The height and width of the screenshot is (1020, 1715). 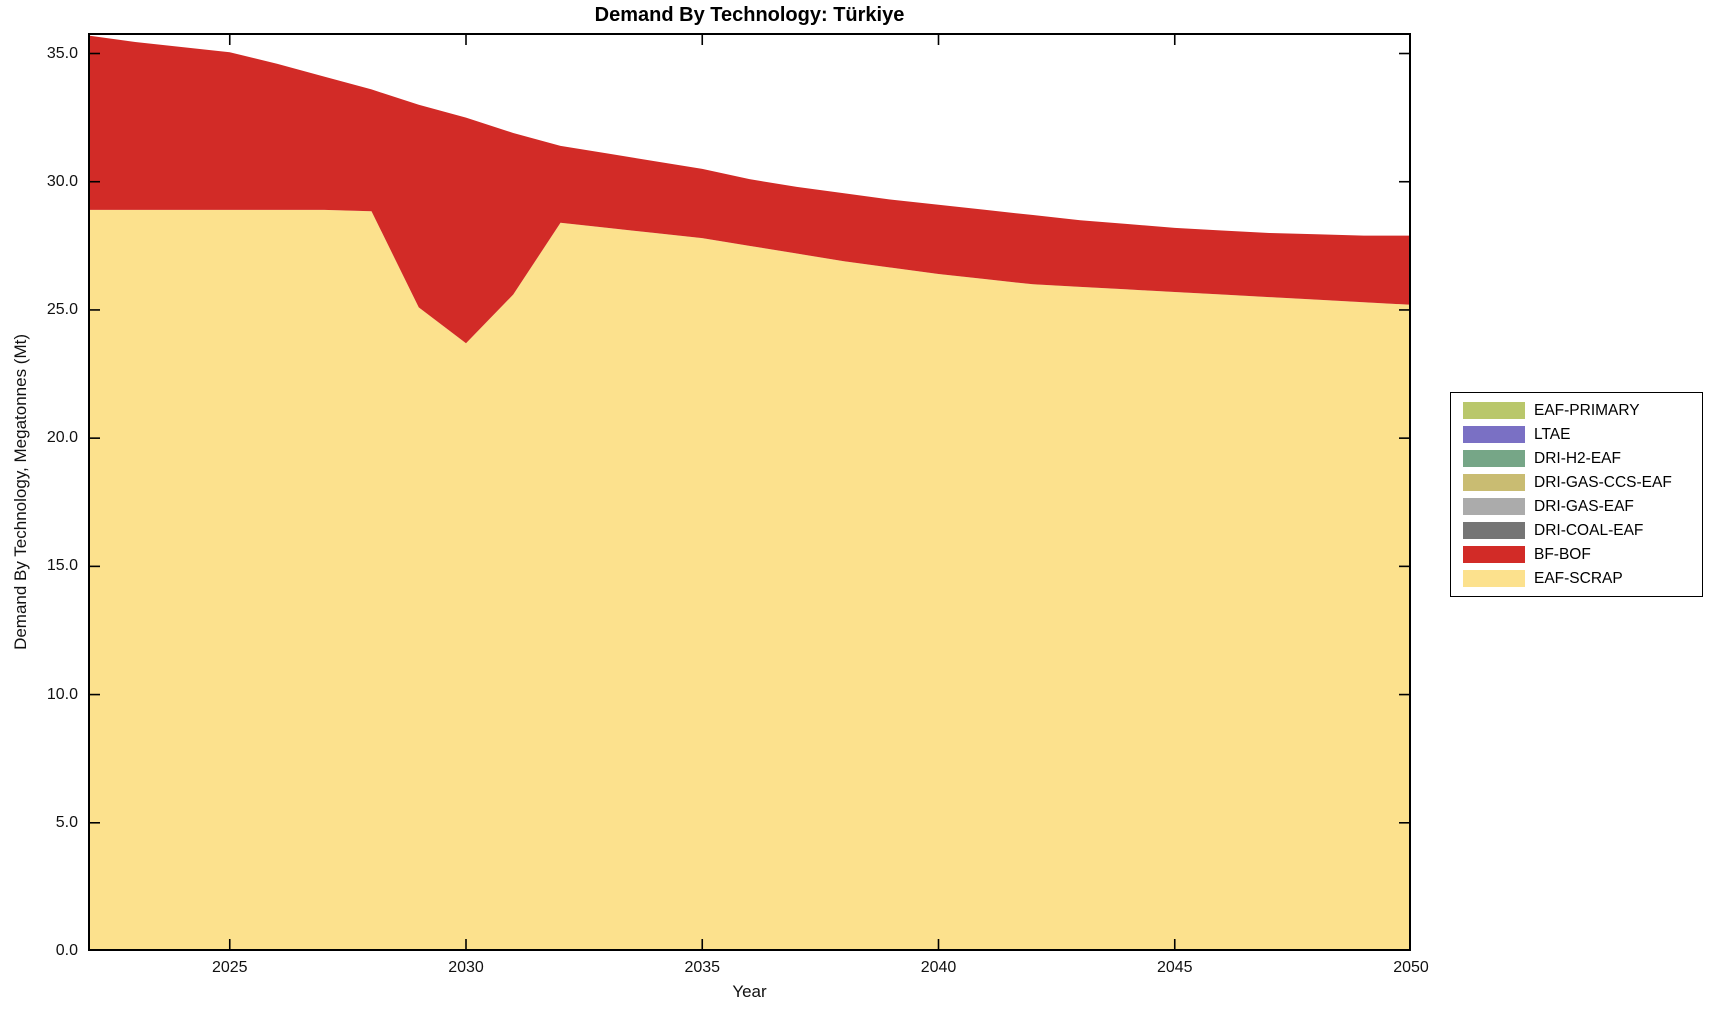 What do you see at coordinates (1589, 530) in the screenshot?
I see `legend-label: DRI-COAL-EAF` at bounding box center [1589, 530].